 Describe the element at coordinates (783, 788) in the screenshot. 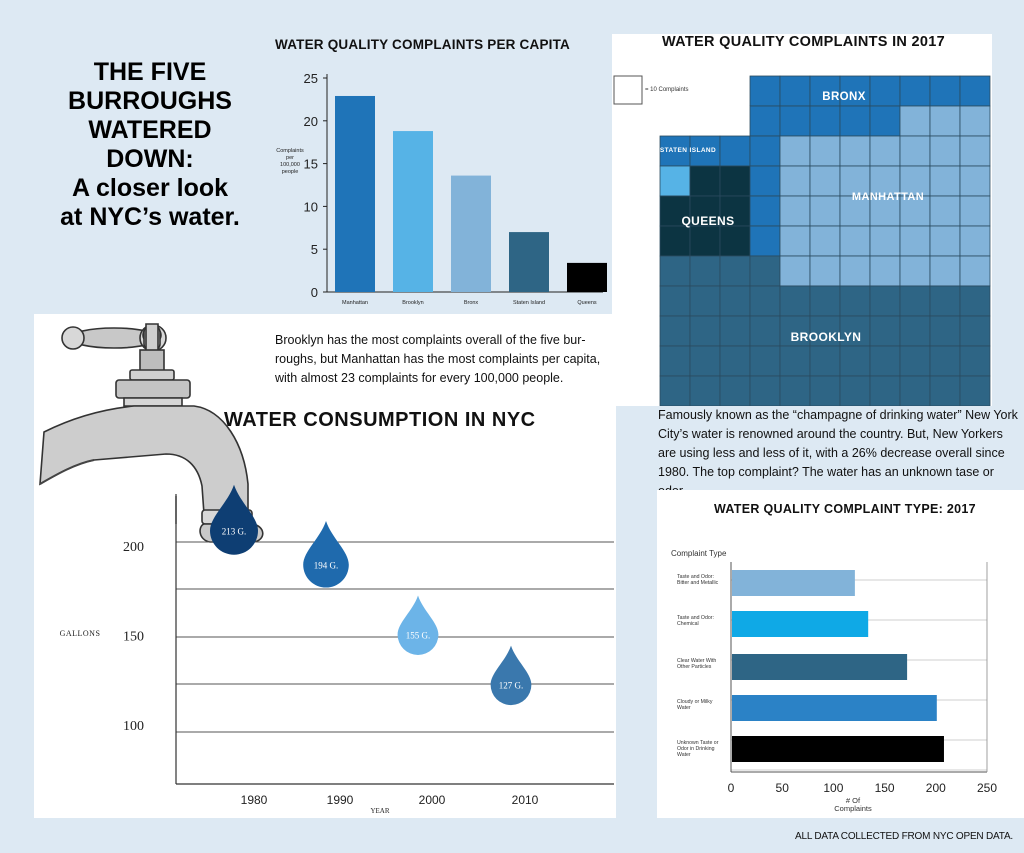

I see `type-x-tick-label: 50` at that location.